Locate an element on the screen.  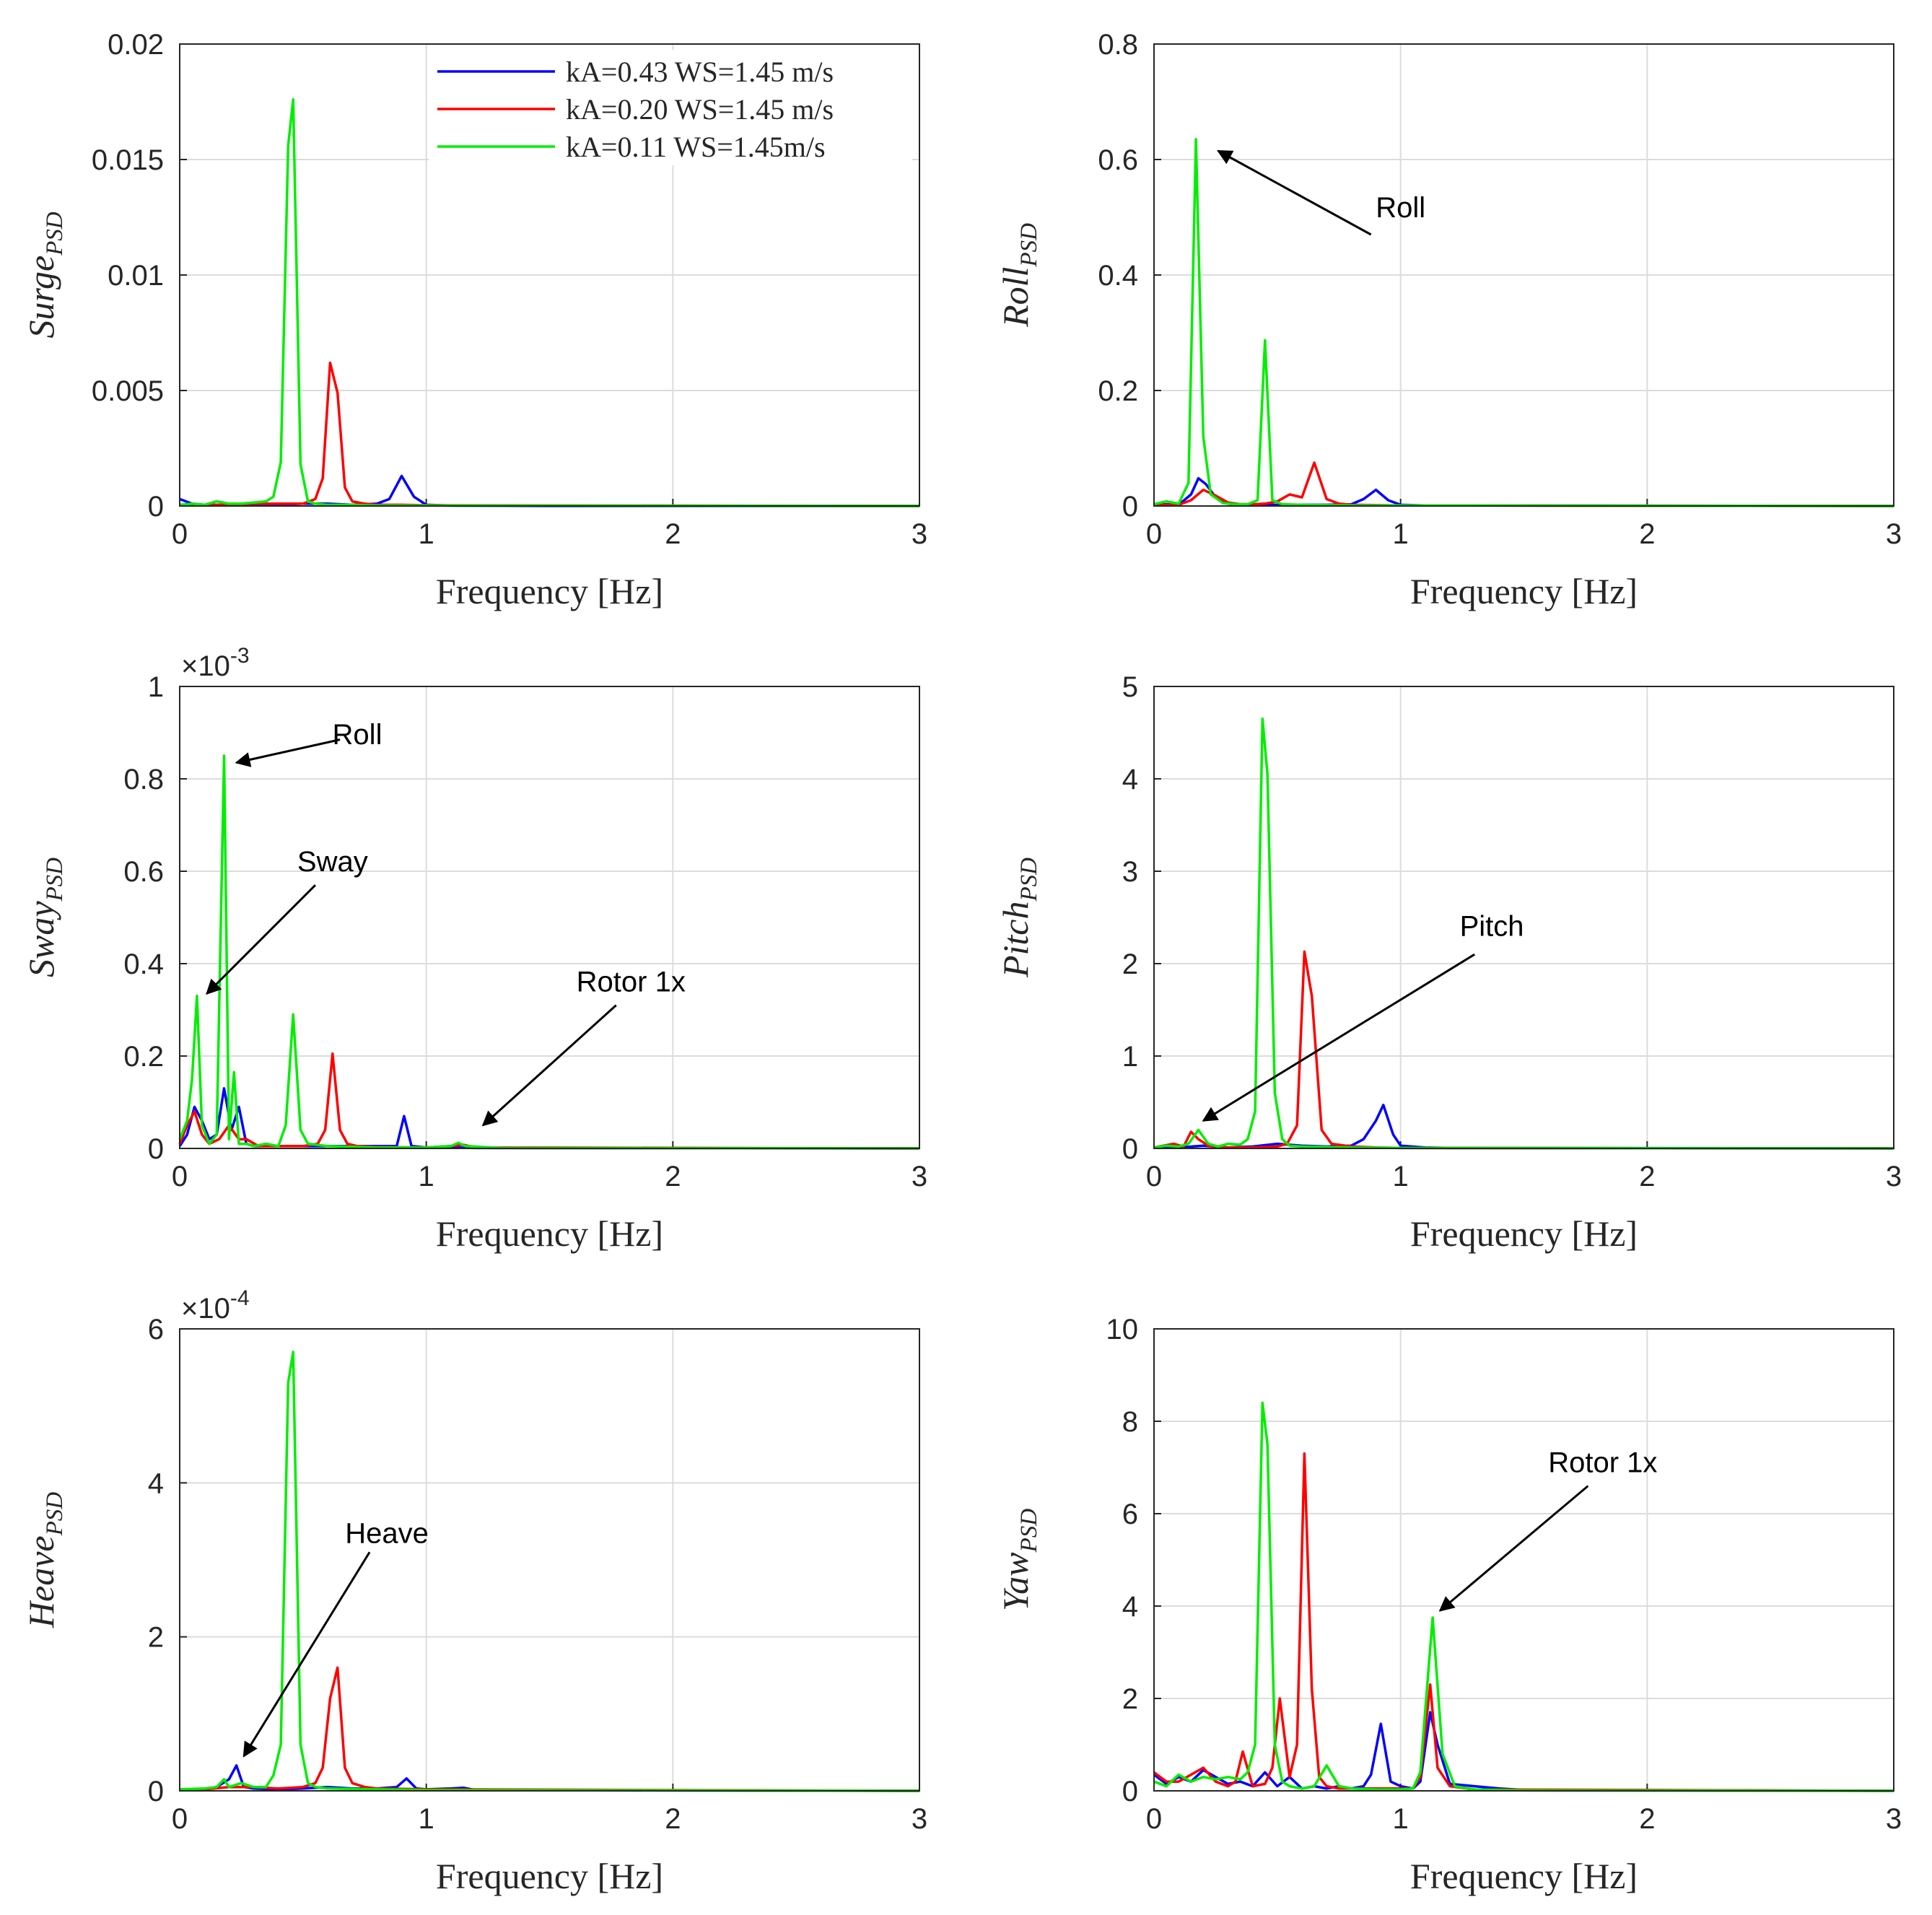
heave-plot-area is located at coordinates (549, 1560).